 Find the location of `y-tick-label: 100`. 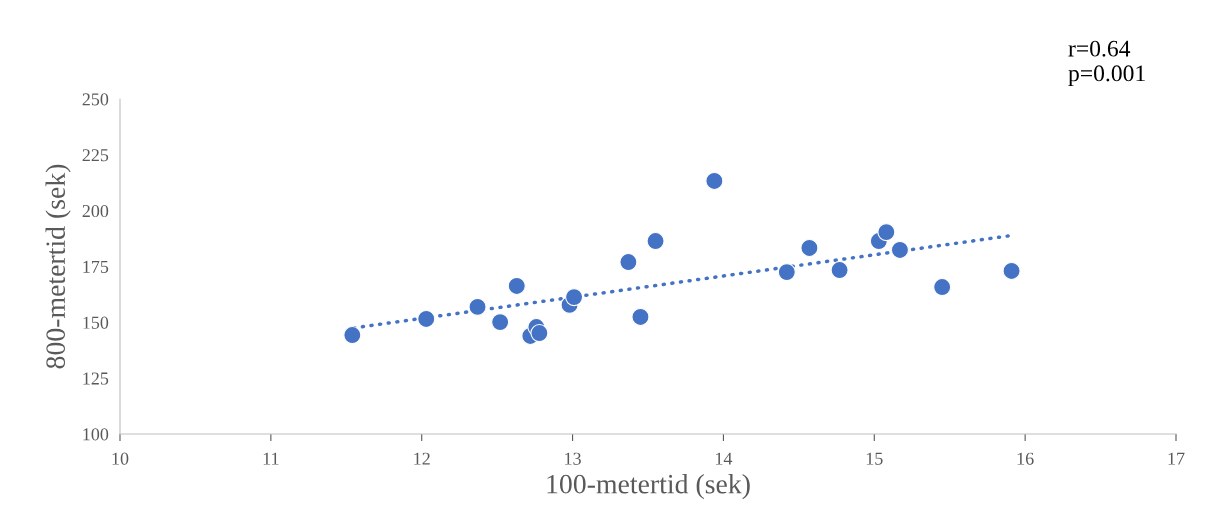

y-tick-label: 100 is located at coordinates (96, 434).